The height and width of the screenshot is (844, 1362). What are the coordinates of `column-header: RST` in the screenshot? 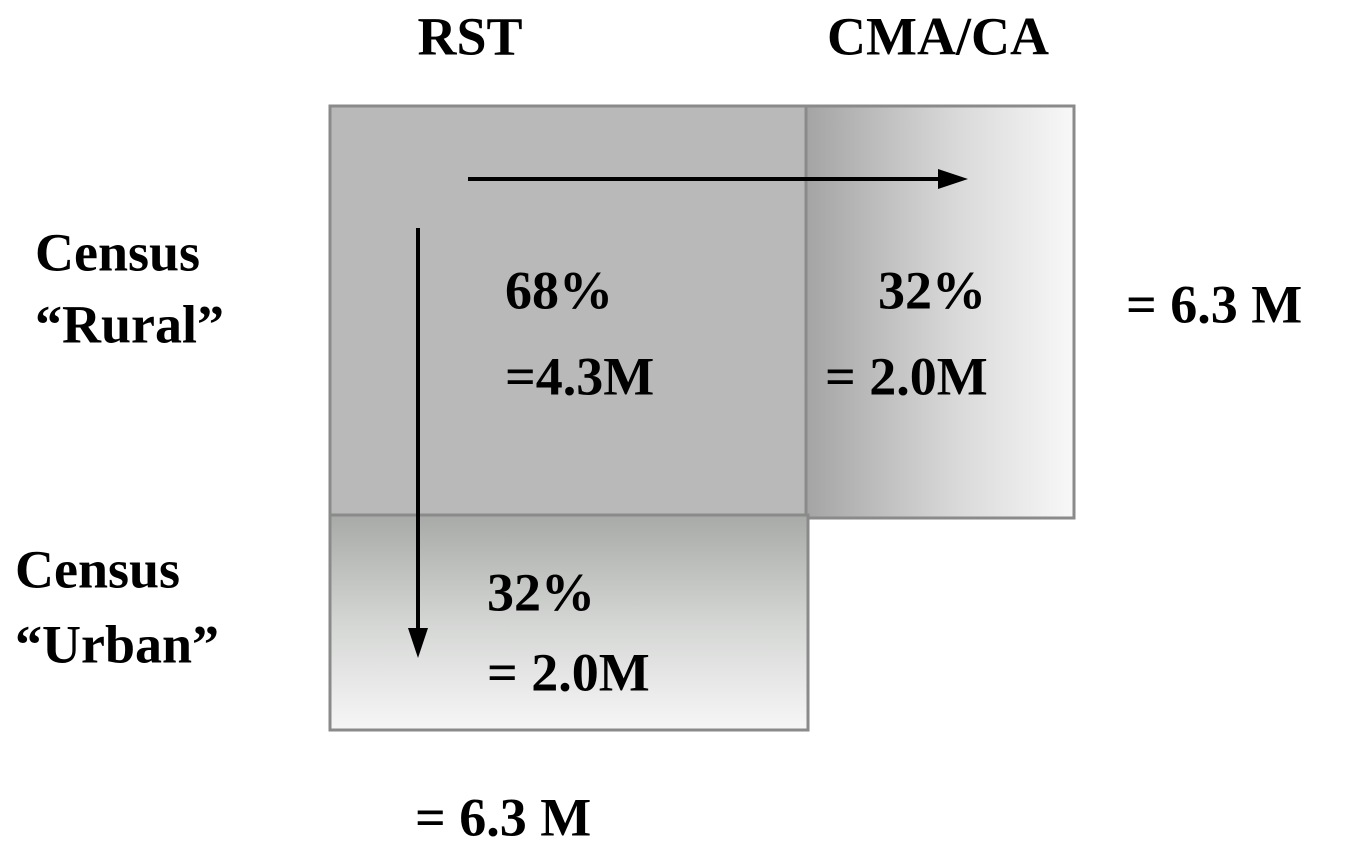 It's located at (469, 36).